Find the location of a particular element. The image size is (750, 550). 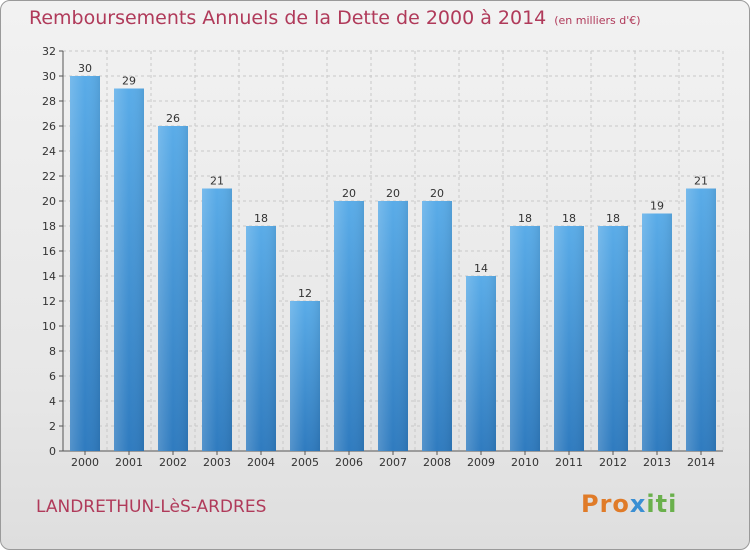

bar-shade-2007 is located at coordinates (393, 326).